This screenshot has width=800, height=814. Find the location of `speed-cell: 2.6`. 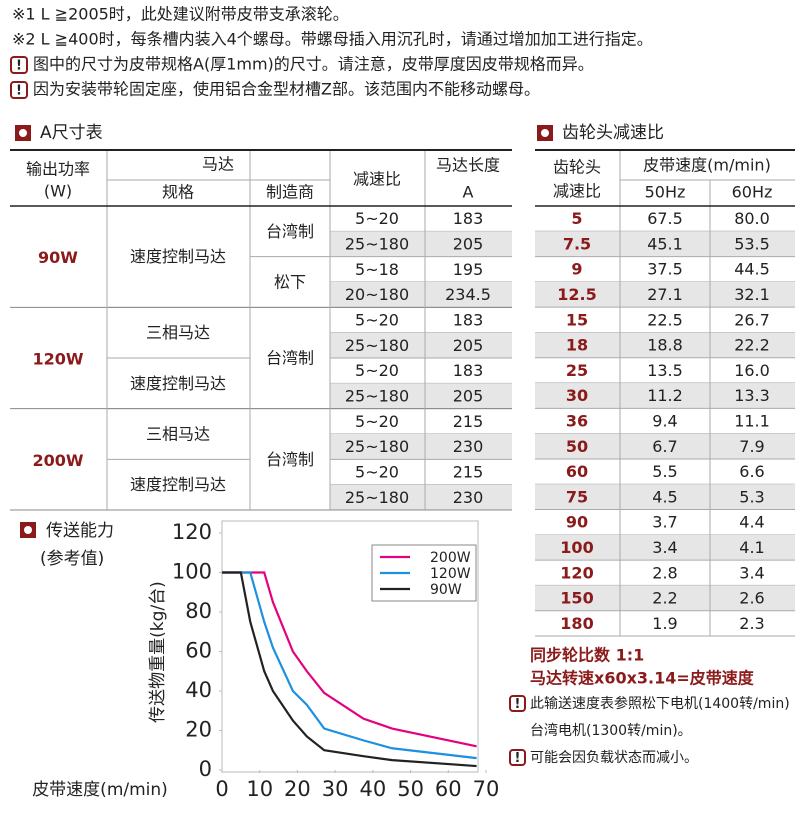

speed-cell: 2.6 is located at coordinates (751, 598).